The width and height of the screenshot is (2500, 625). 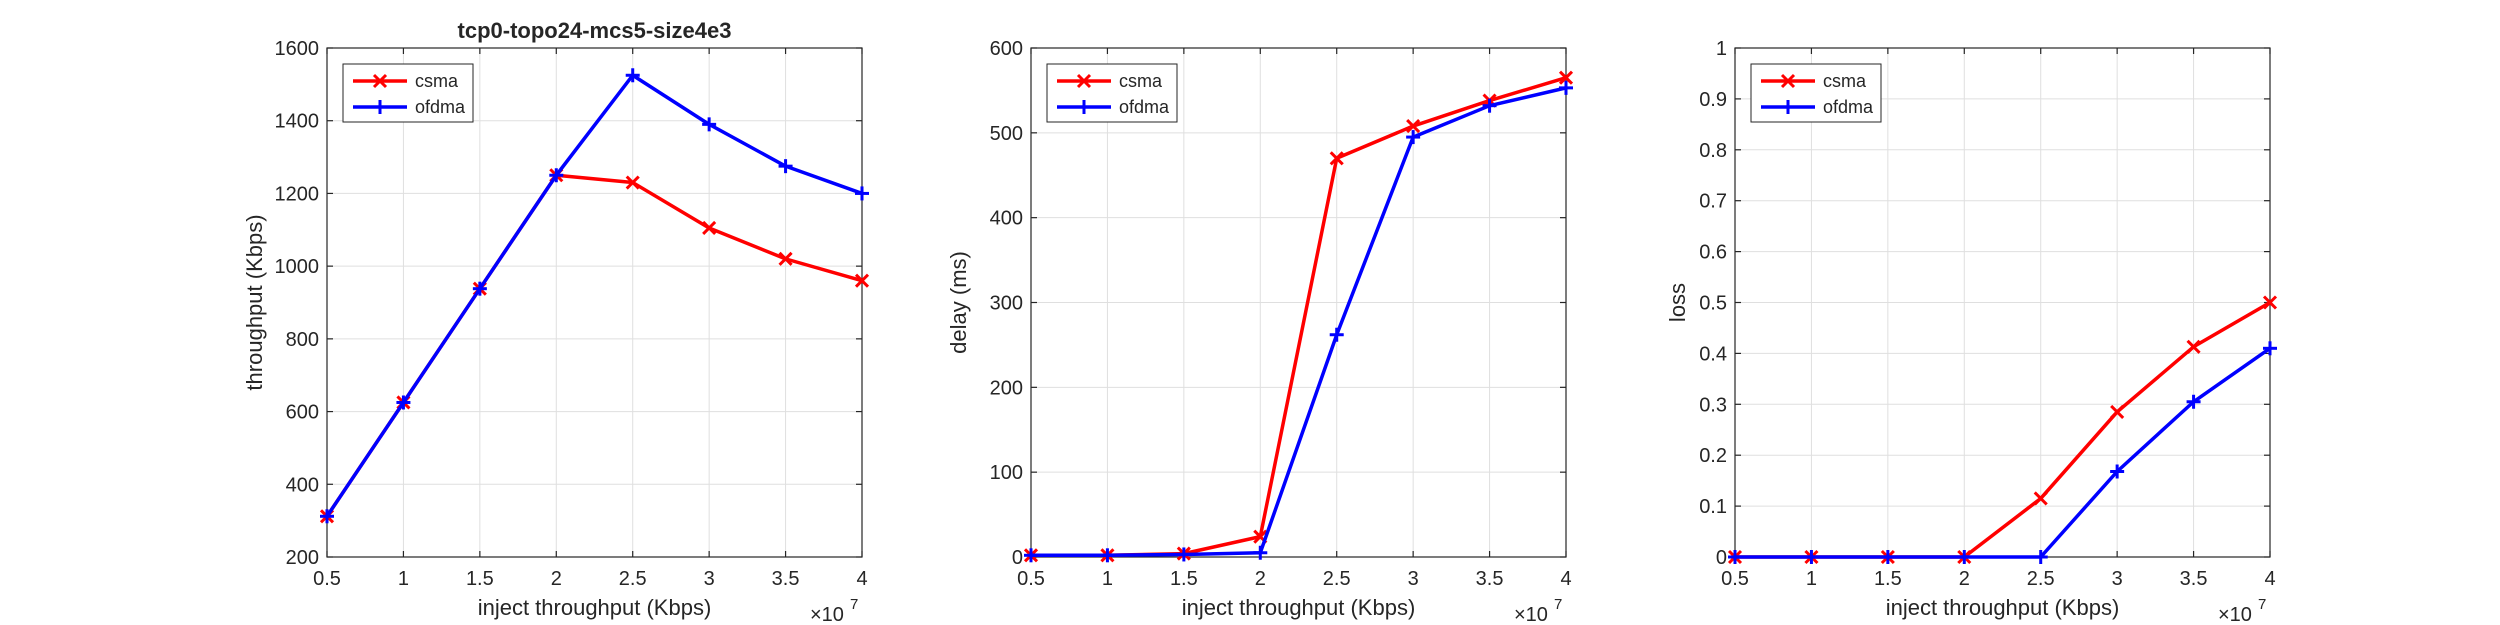 I want to click on y-tick-label: 0.9, so click(x=1713, y=100).